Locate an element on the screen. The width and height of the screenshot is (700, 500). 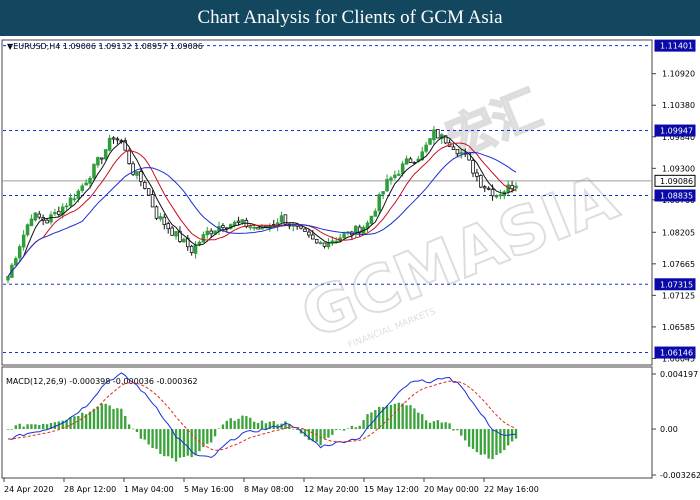
level-label: 1.08835 is located at coordinates (675, 195).